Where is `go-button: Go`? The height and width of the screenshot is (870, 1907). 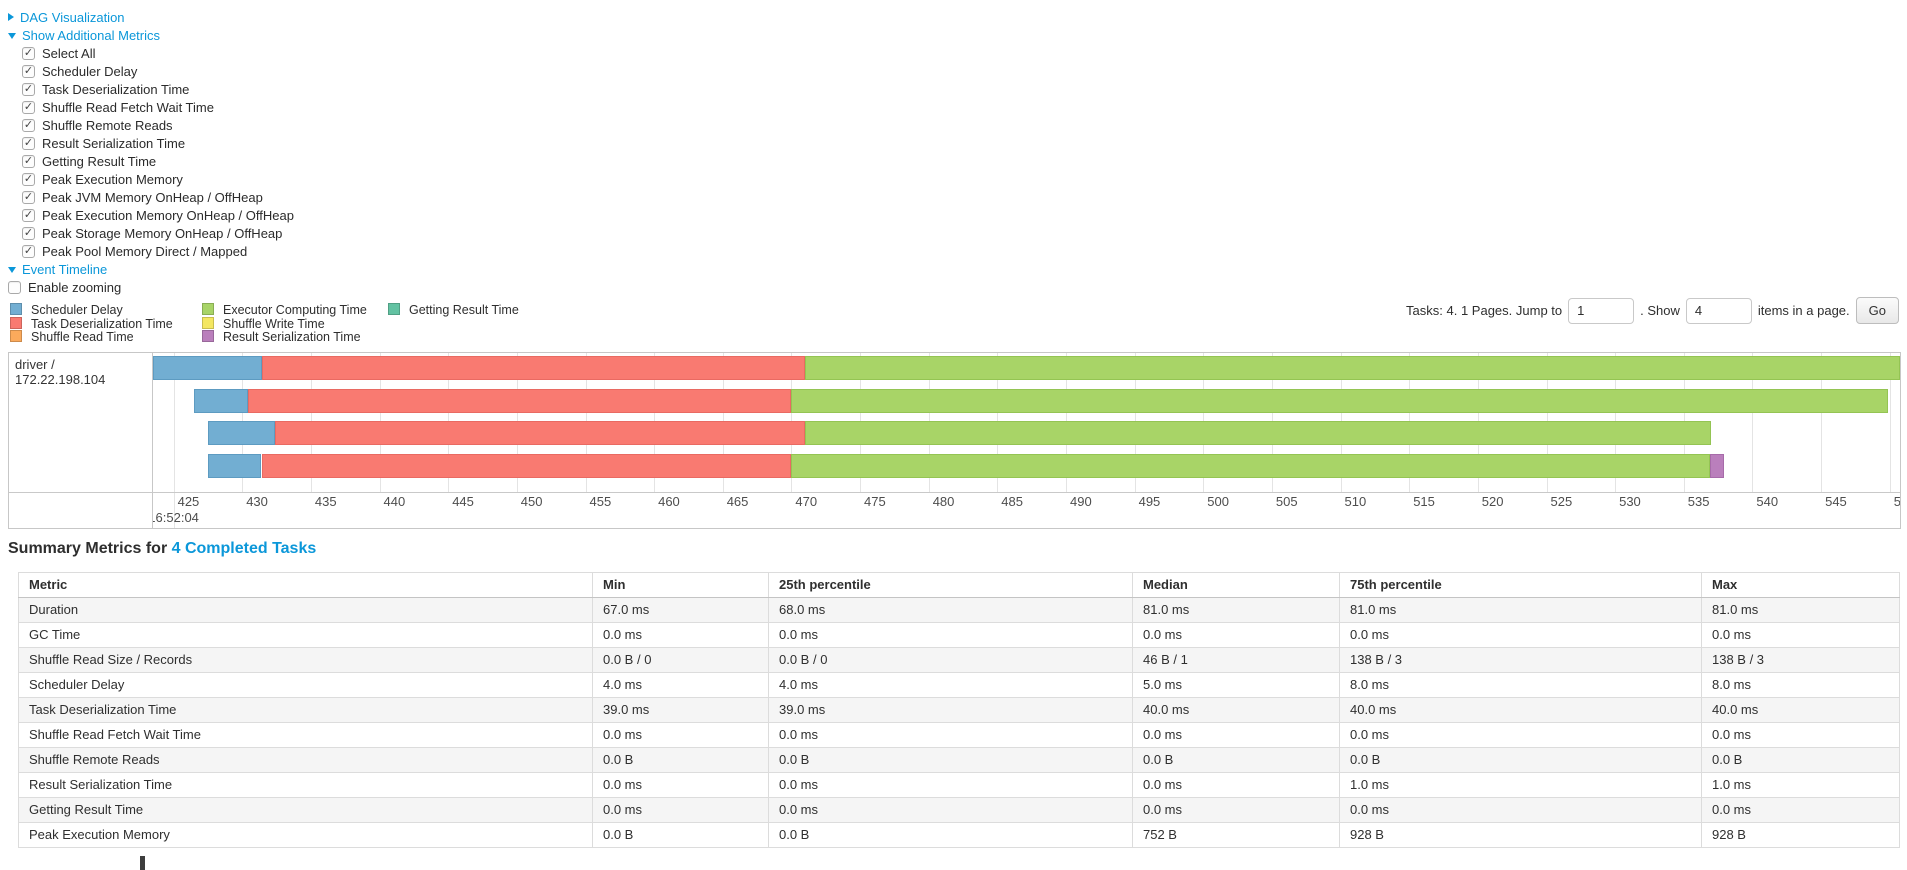
go-button: Go is located at coordinates (1877, 310).